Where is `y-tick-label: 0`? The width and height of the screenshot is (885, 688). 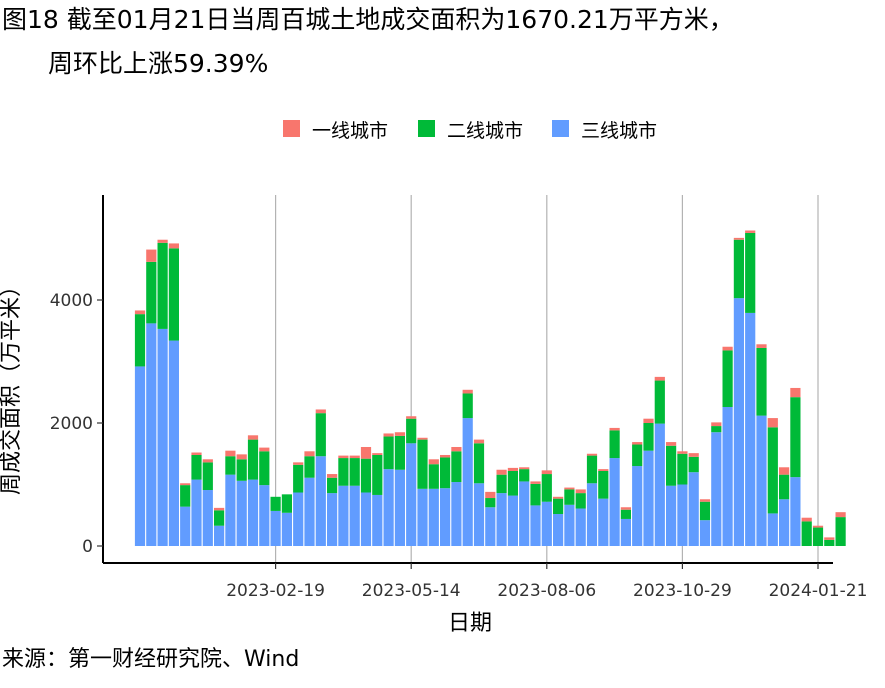
y-tick-label: 0 is located at coordinates (87, 547).